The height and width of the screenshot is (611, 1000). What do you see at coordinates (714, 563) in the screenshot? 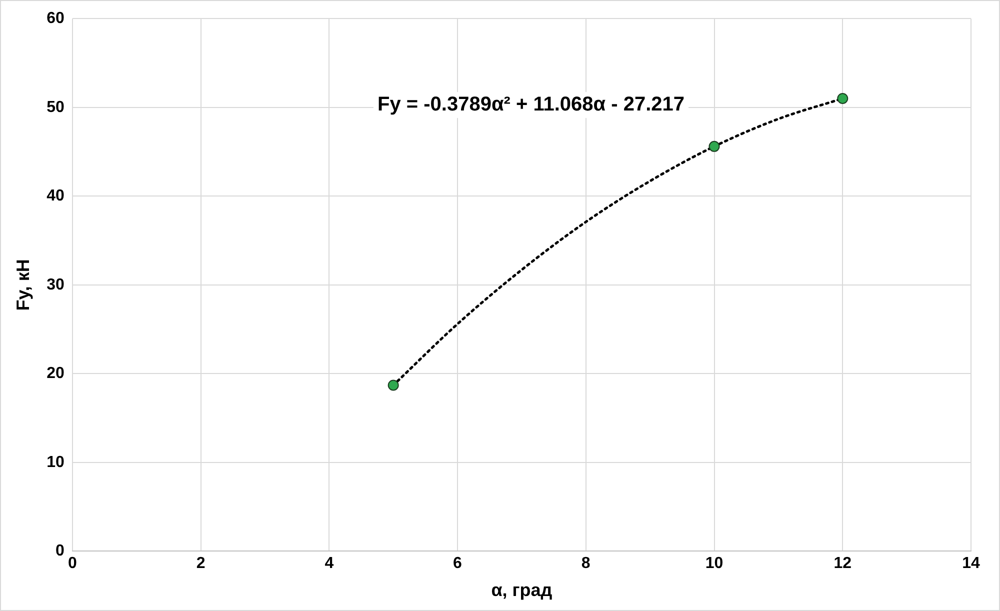
I see `x-tick-label: 10` at bounding box center [714, 563].